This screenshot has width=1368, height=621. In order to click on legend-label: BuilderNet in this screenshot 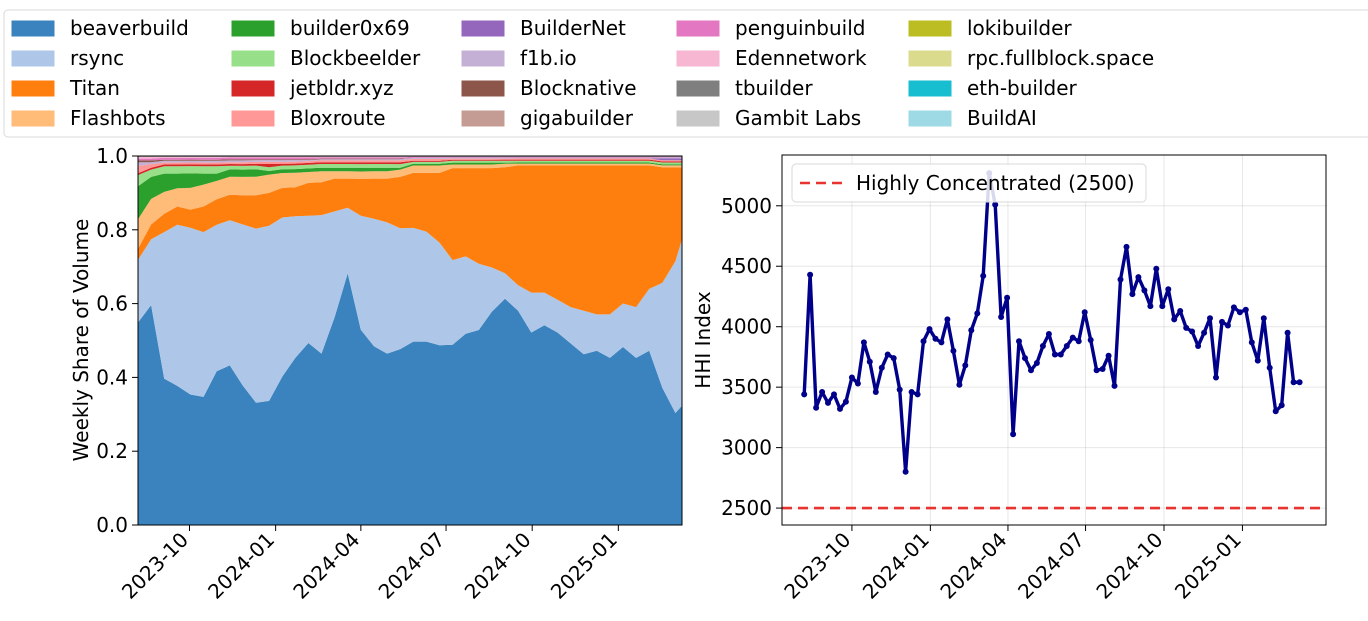, I will do `click(573, 28)`.